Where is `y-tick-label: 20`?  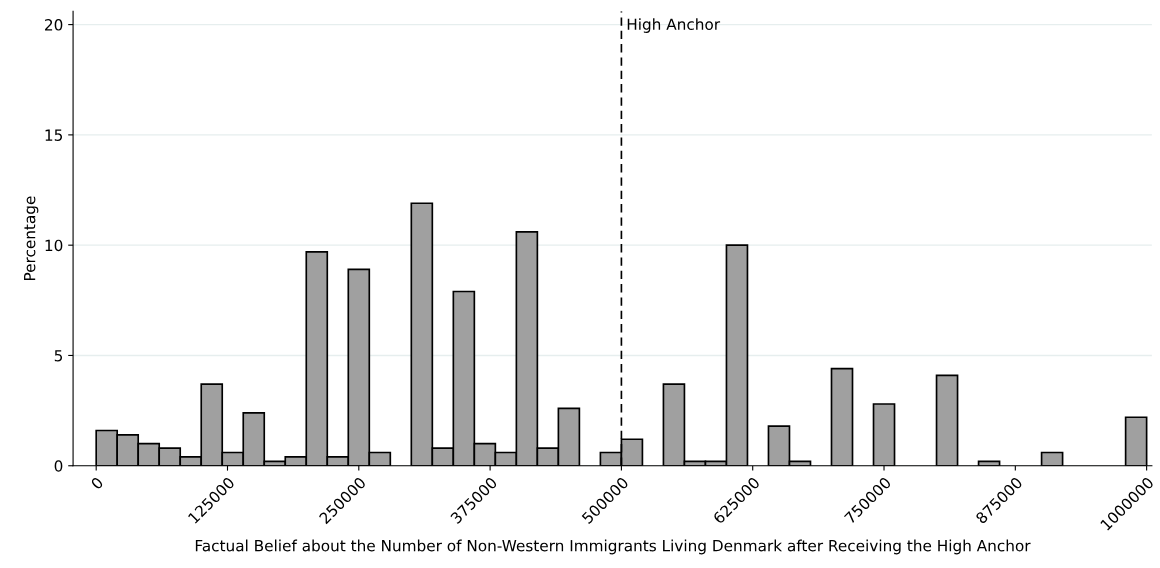 y-tick-label: 20 is located at coordinates (54, 25).